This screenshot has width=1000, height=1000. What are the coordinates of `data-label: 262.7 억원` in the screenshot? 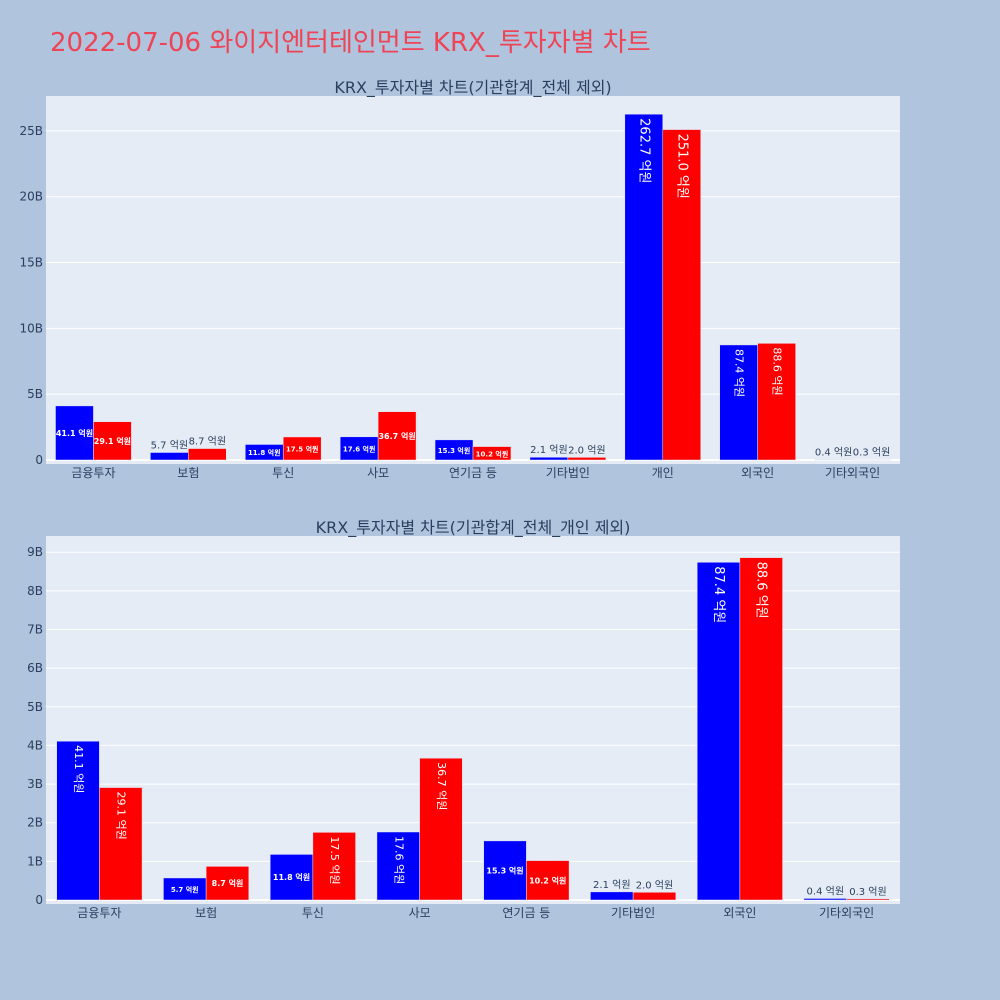 It's located at (643, 150).